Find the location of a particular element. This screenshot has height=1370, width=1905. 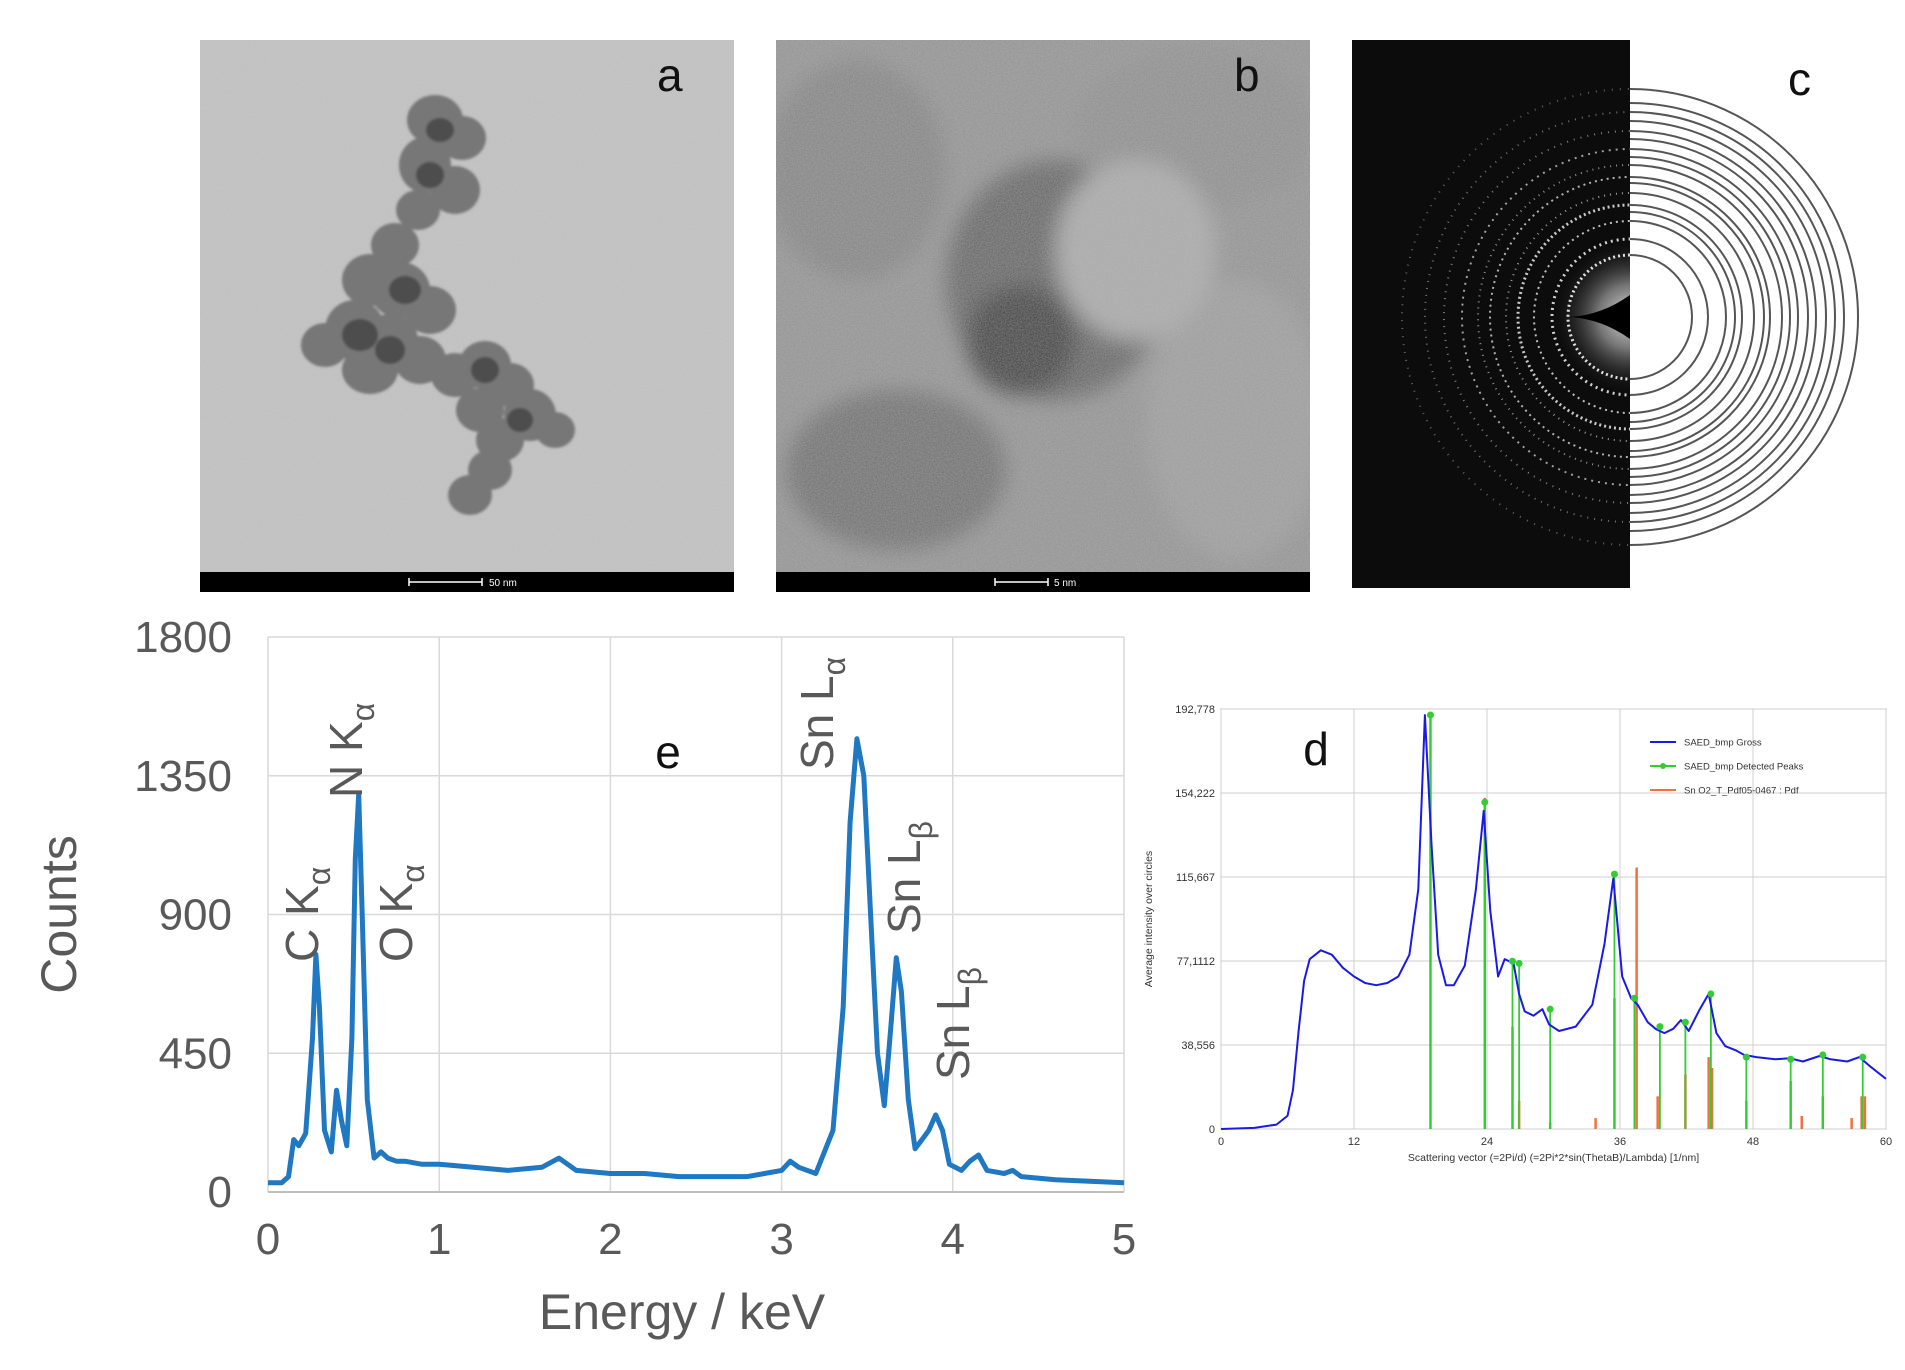

gross-profile-line is located at coordinates (1553, 922).